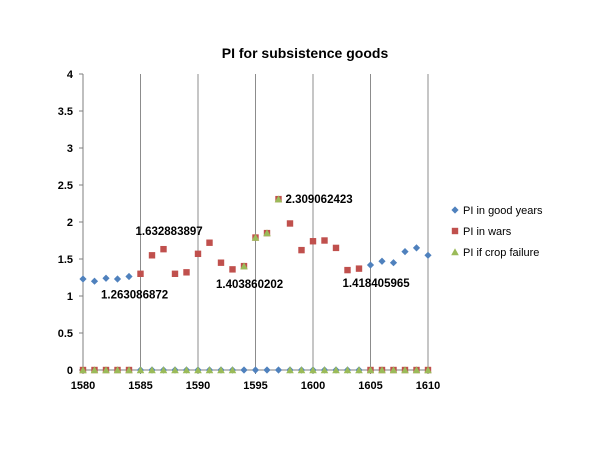 The height and width of the screenshot is (450, 600). I want to click on y-tick-label: 3.5, so click(65, 112).